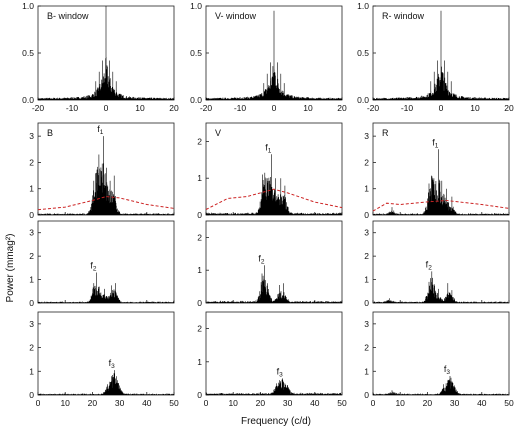 Image resolution: width=520 pixels, height=432 pixels. I want to click on panel-label: V- window, so click(236, 16).